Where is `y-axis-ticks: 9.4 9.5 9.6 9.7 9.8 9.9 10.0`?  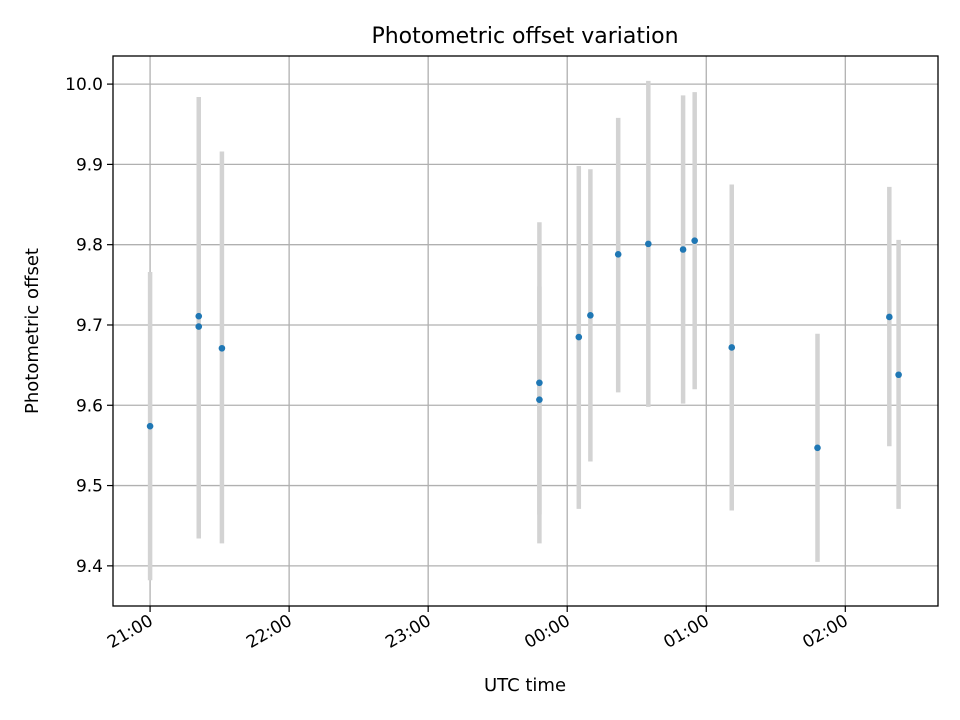
y-axis-ticks: 9.4 9.5 9.6 9.7 9.8 9.9 10.0 is located at coordinates (89, 326).